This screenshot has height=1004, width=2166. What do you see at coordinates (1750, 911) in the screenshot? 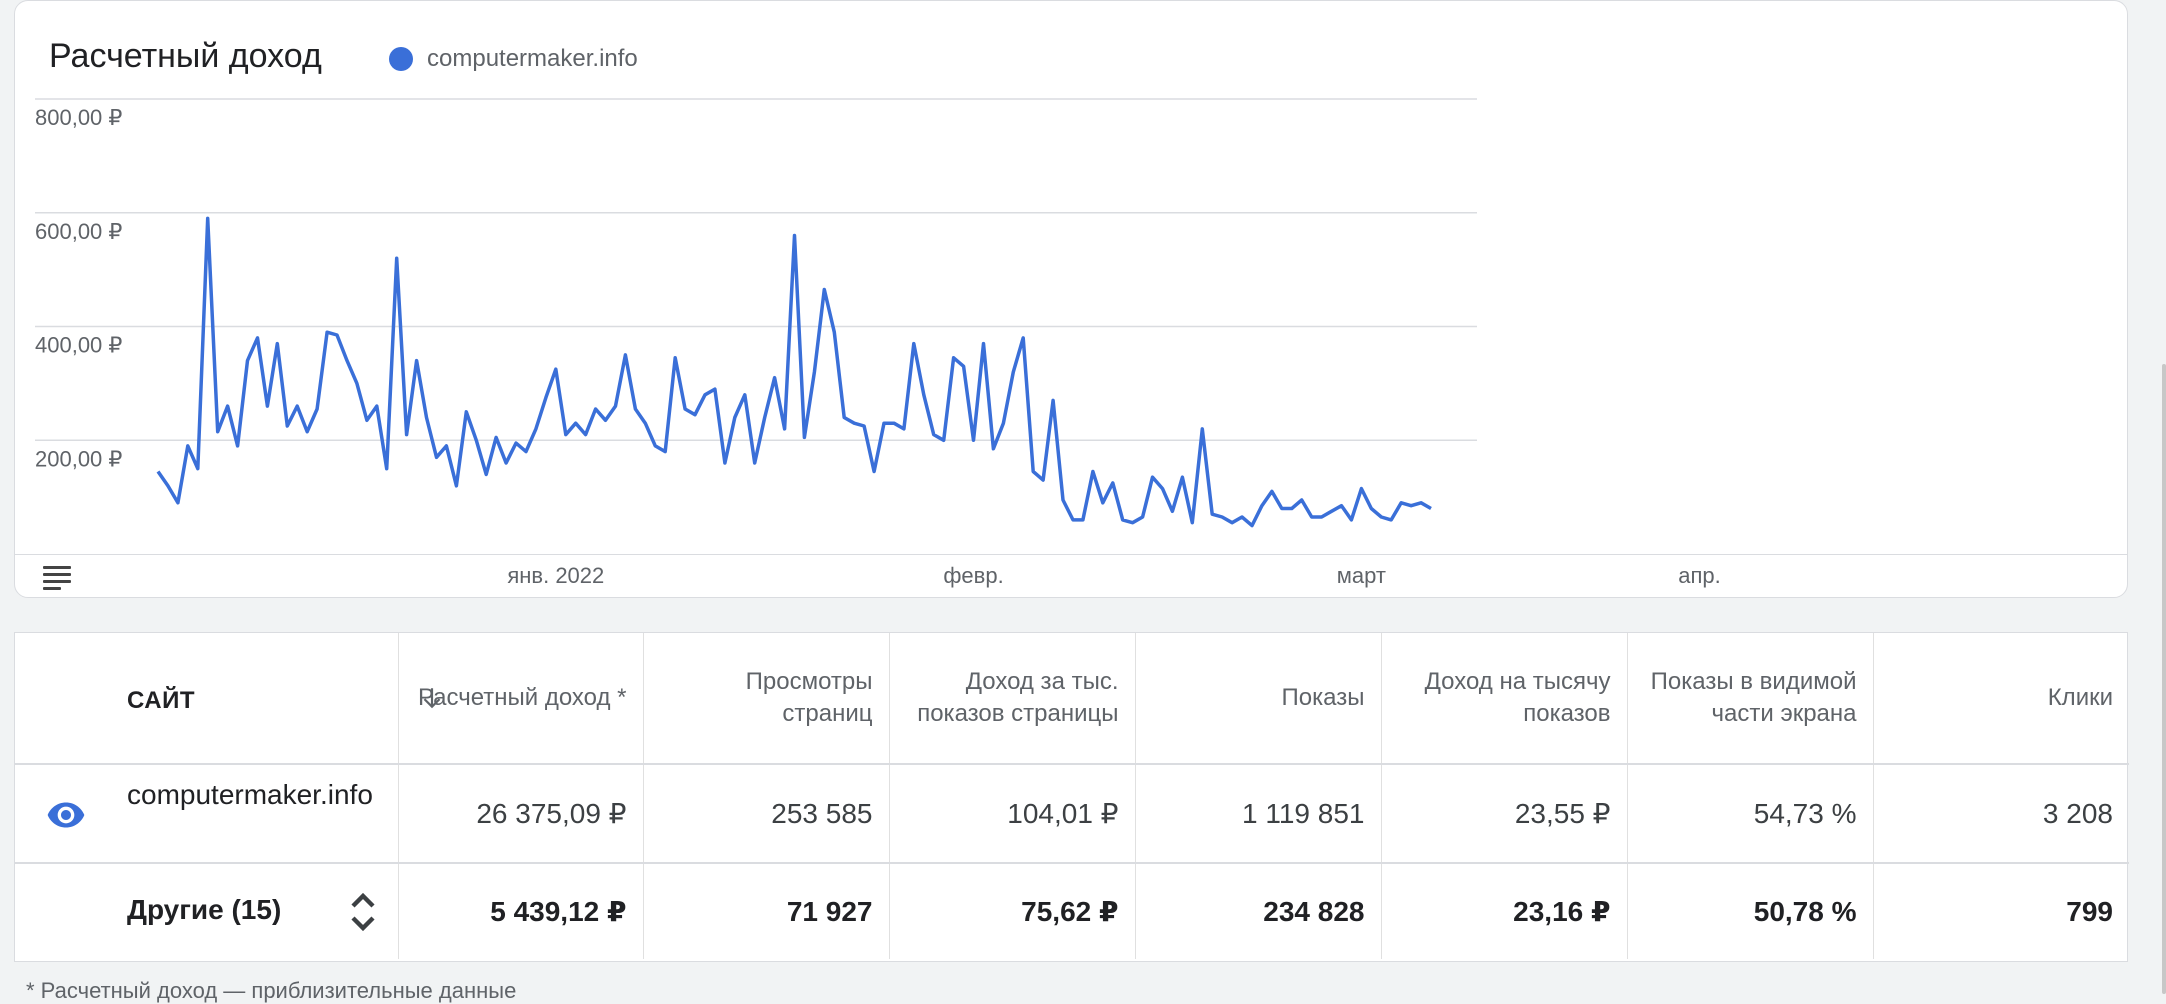
I see `viewability-cell: 50,78 %` at bounding box center [1750, 911].